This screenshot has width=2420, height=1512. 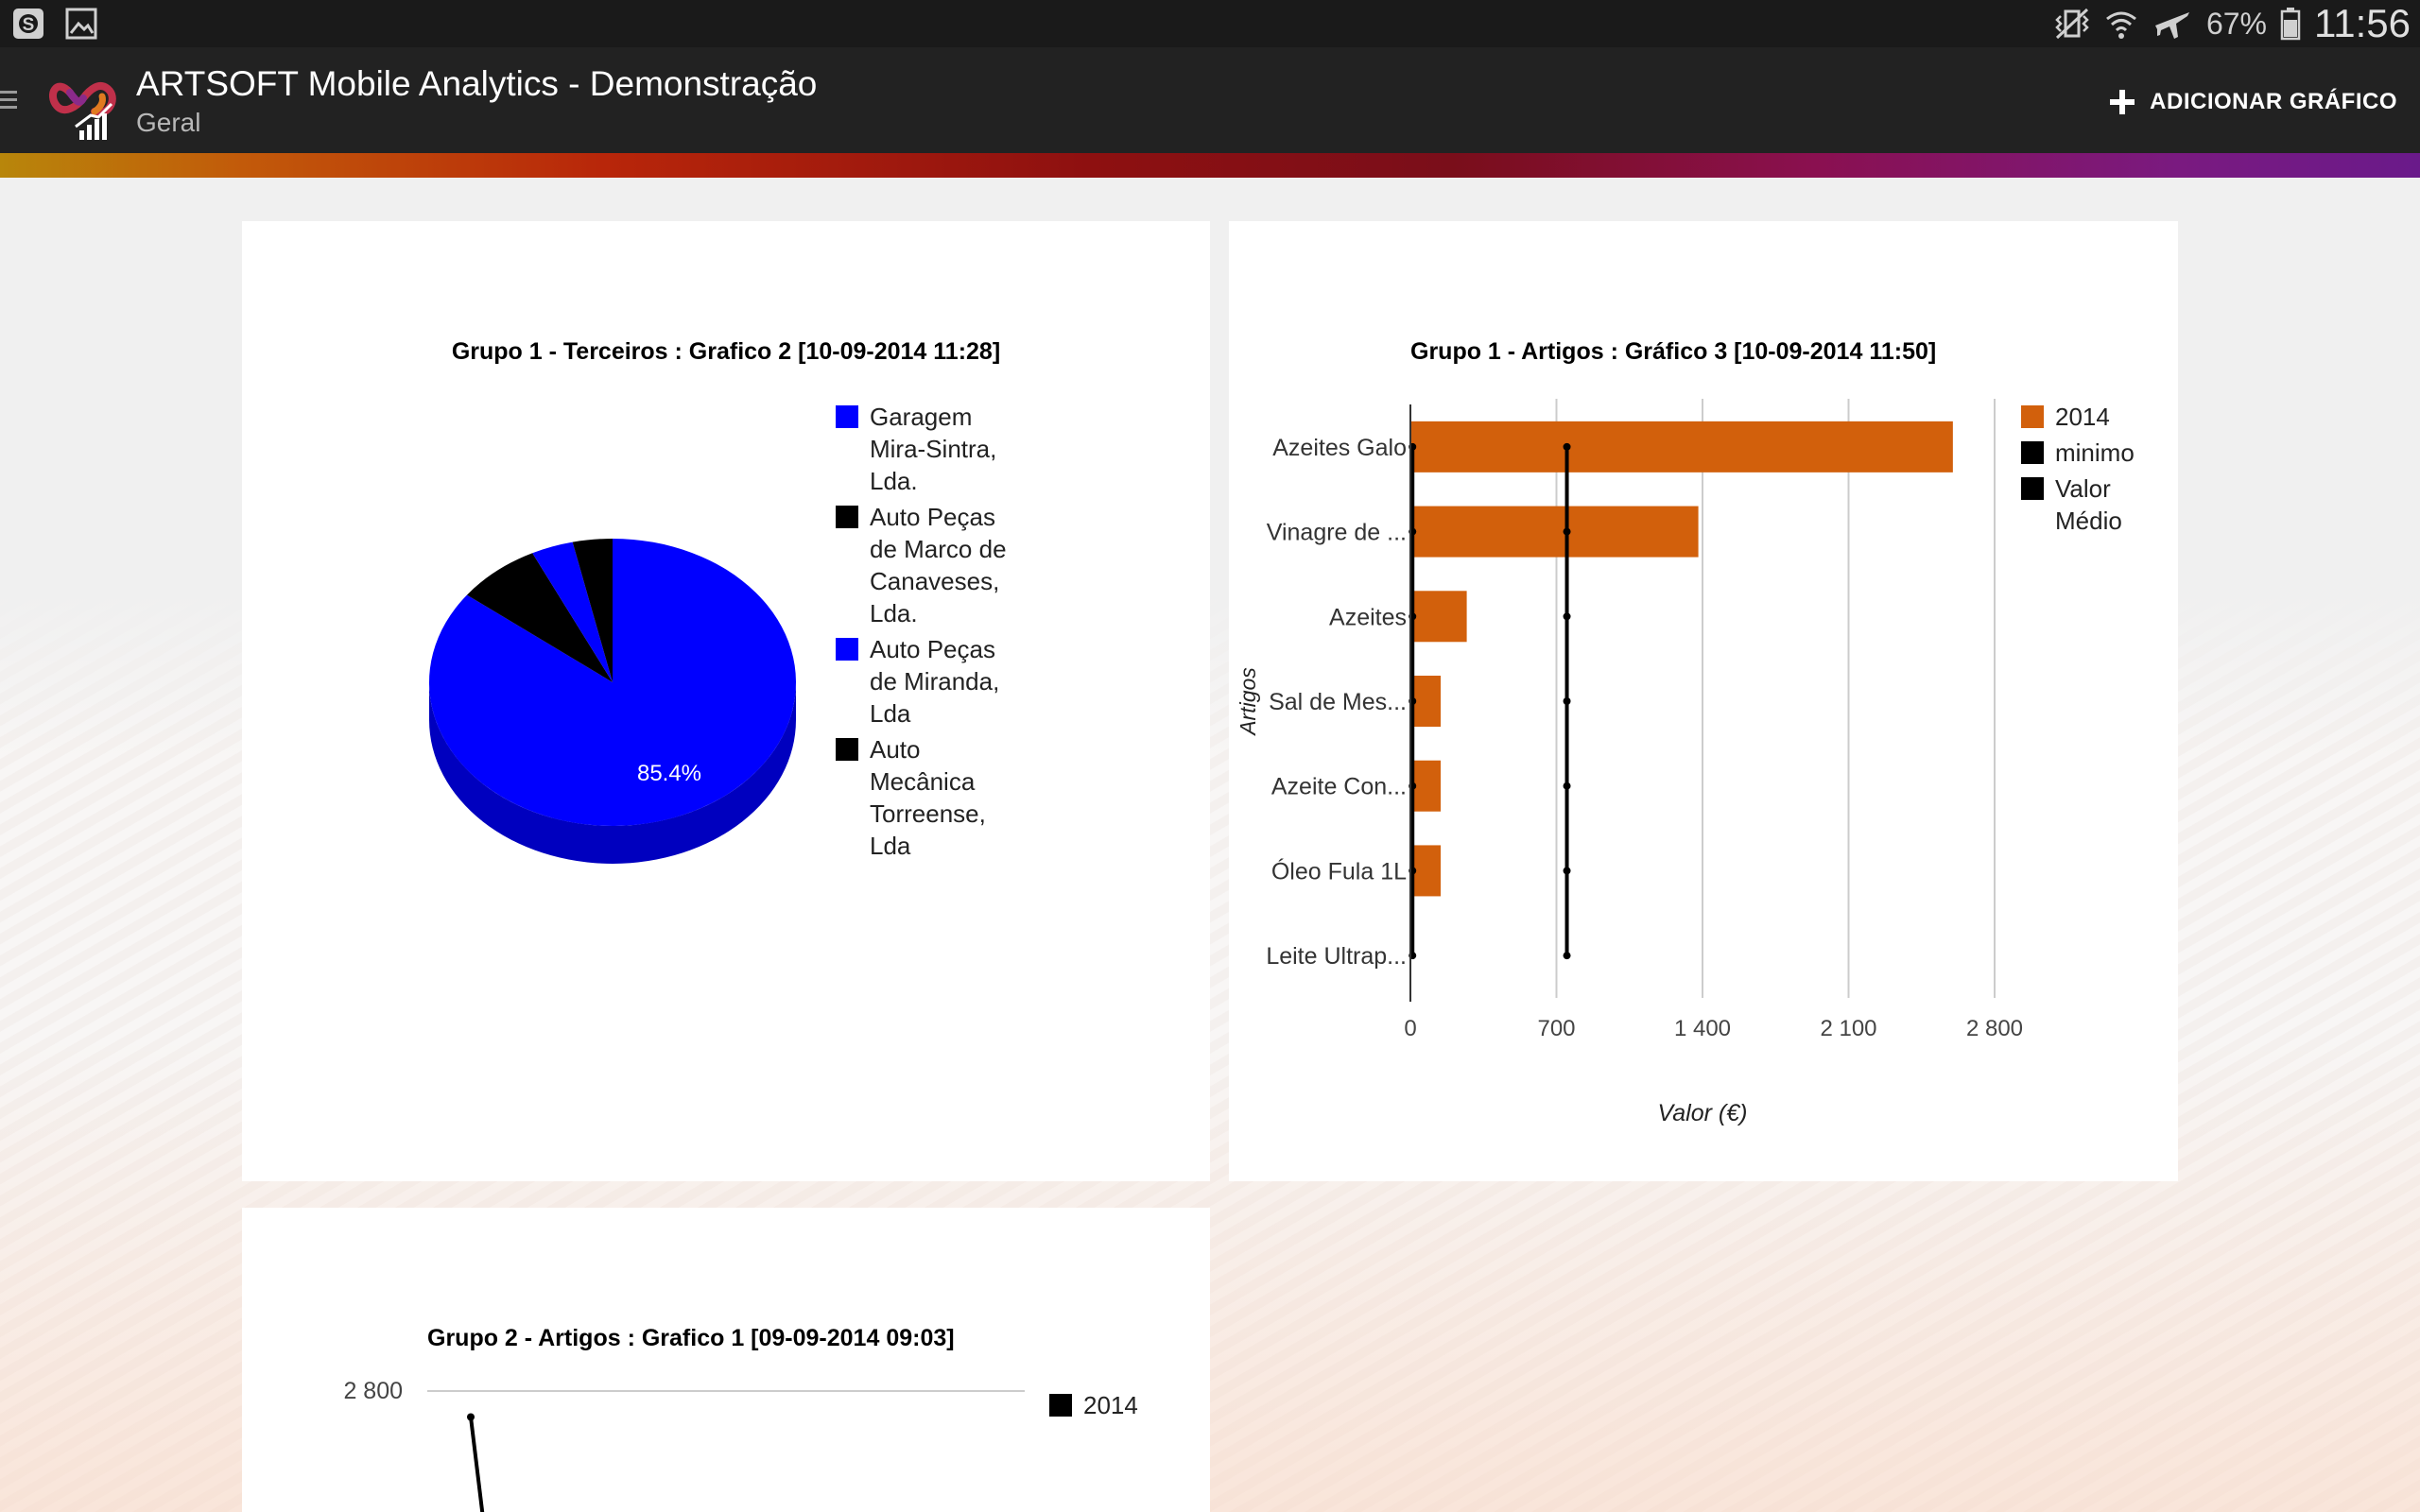 I want to click on svg-text: S, so click(x=29, y=25).